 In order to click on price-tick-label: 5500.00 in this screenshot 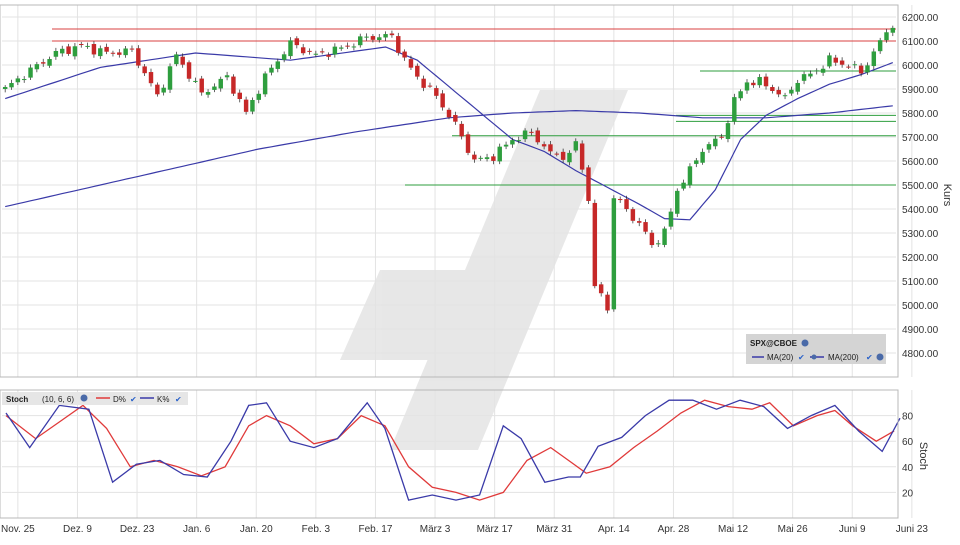, I will do `click(920, 186)`.